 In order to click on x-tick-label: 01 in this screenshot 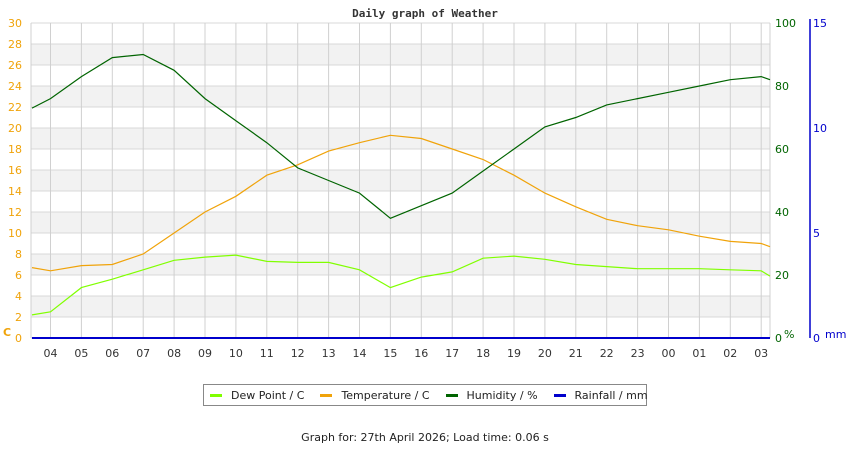, I will do `click(699, 353)`.